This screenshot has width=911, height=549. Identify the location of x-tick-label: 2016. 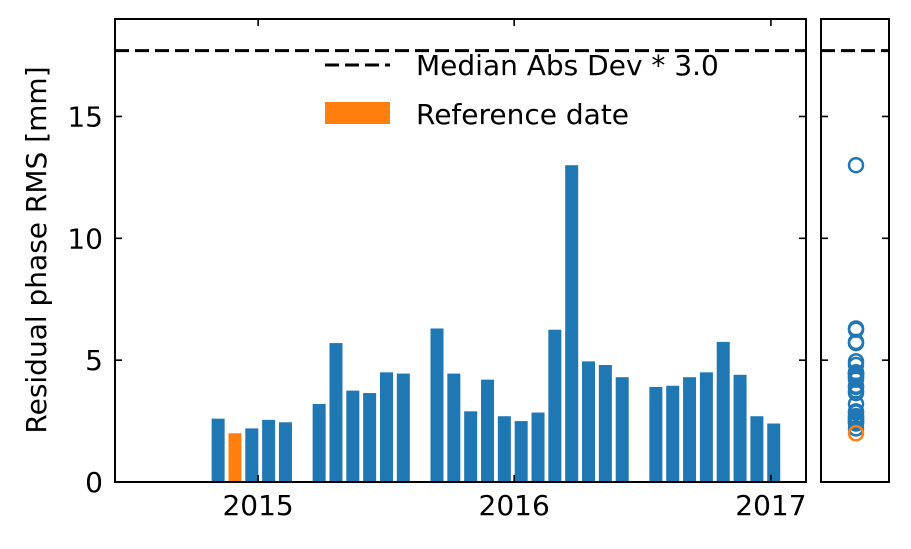
(514, 505).